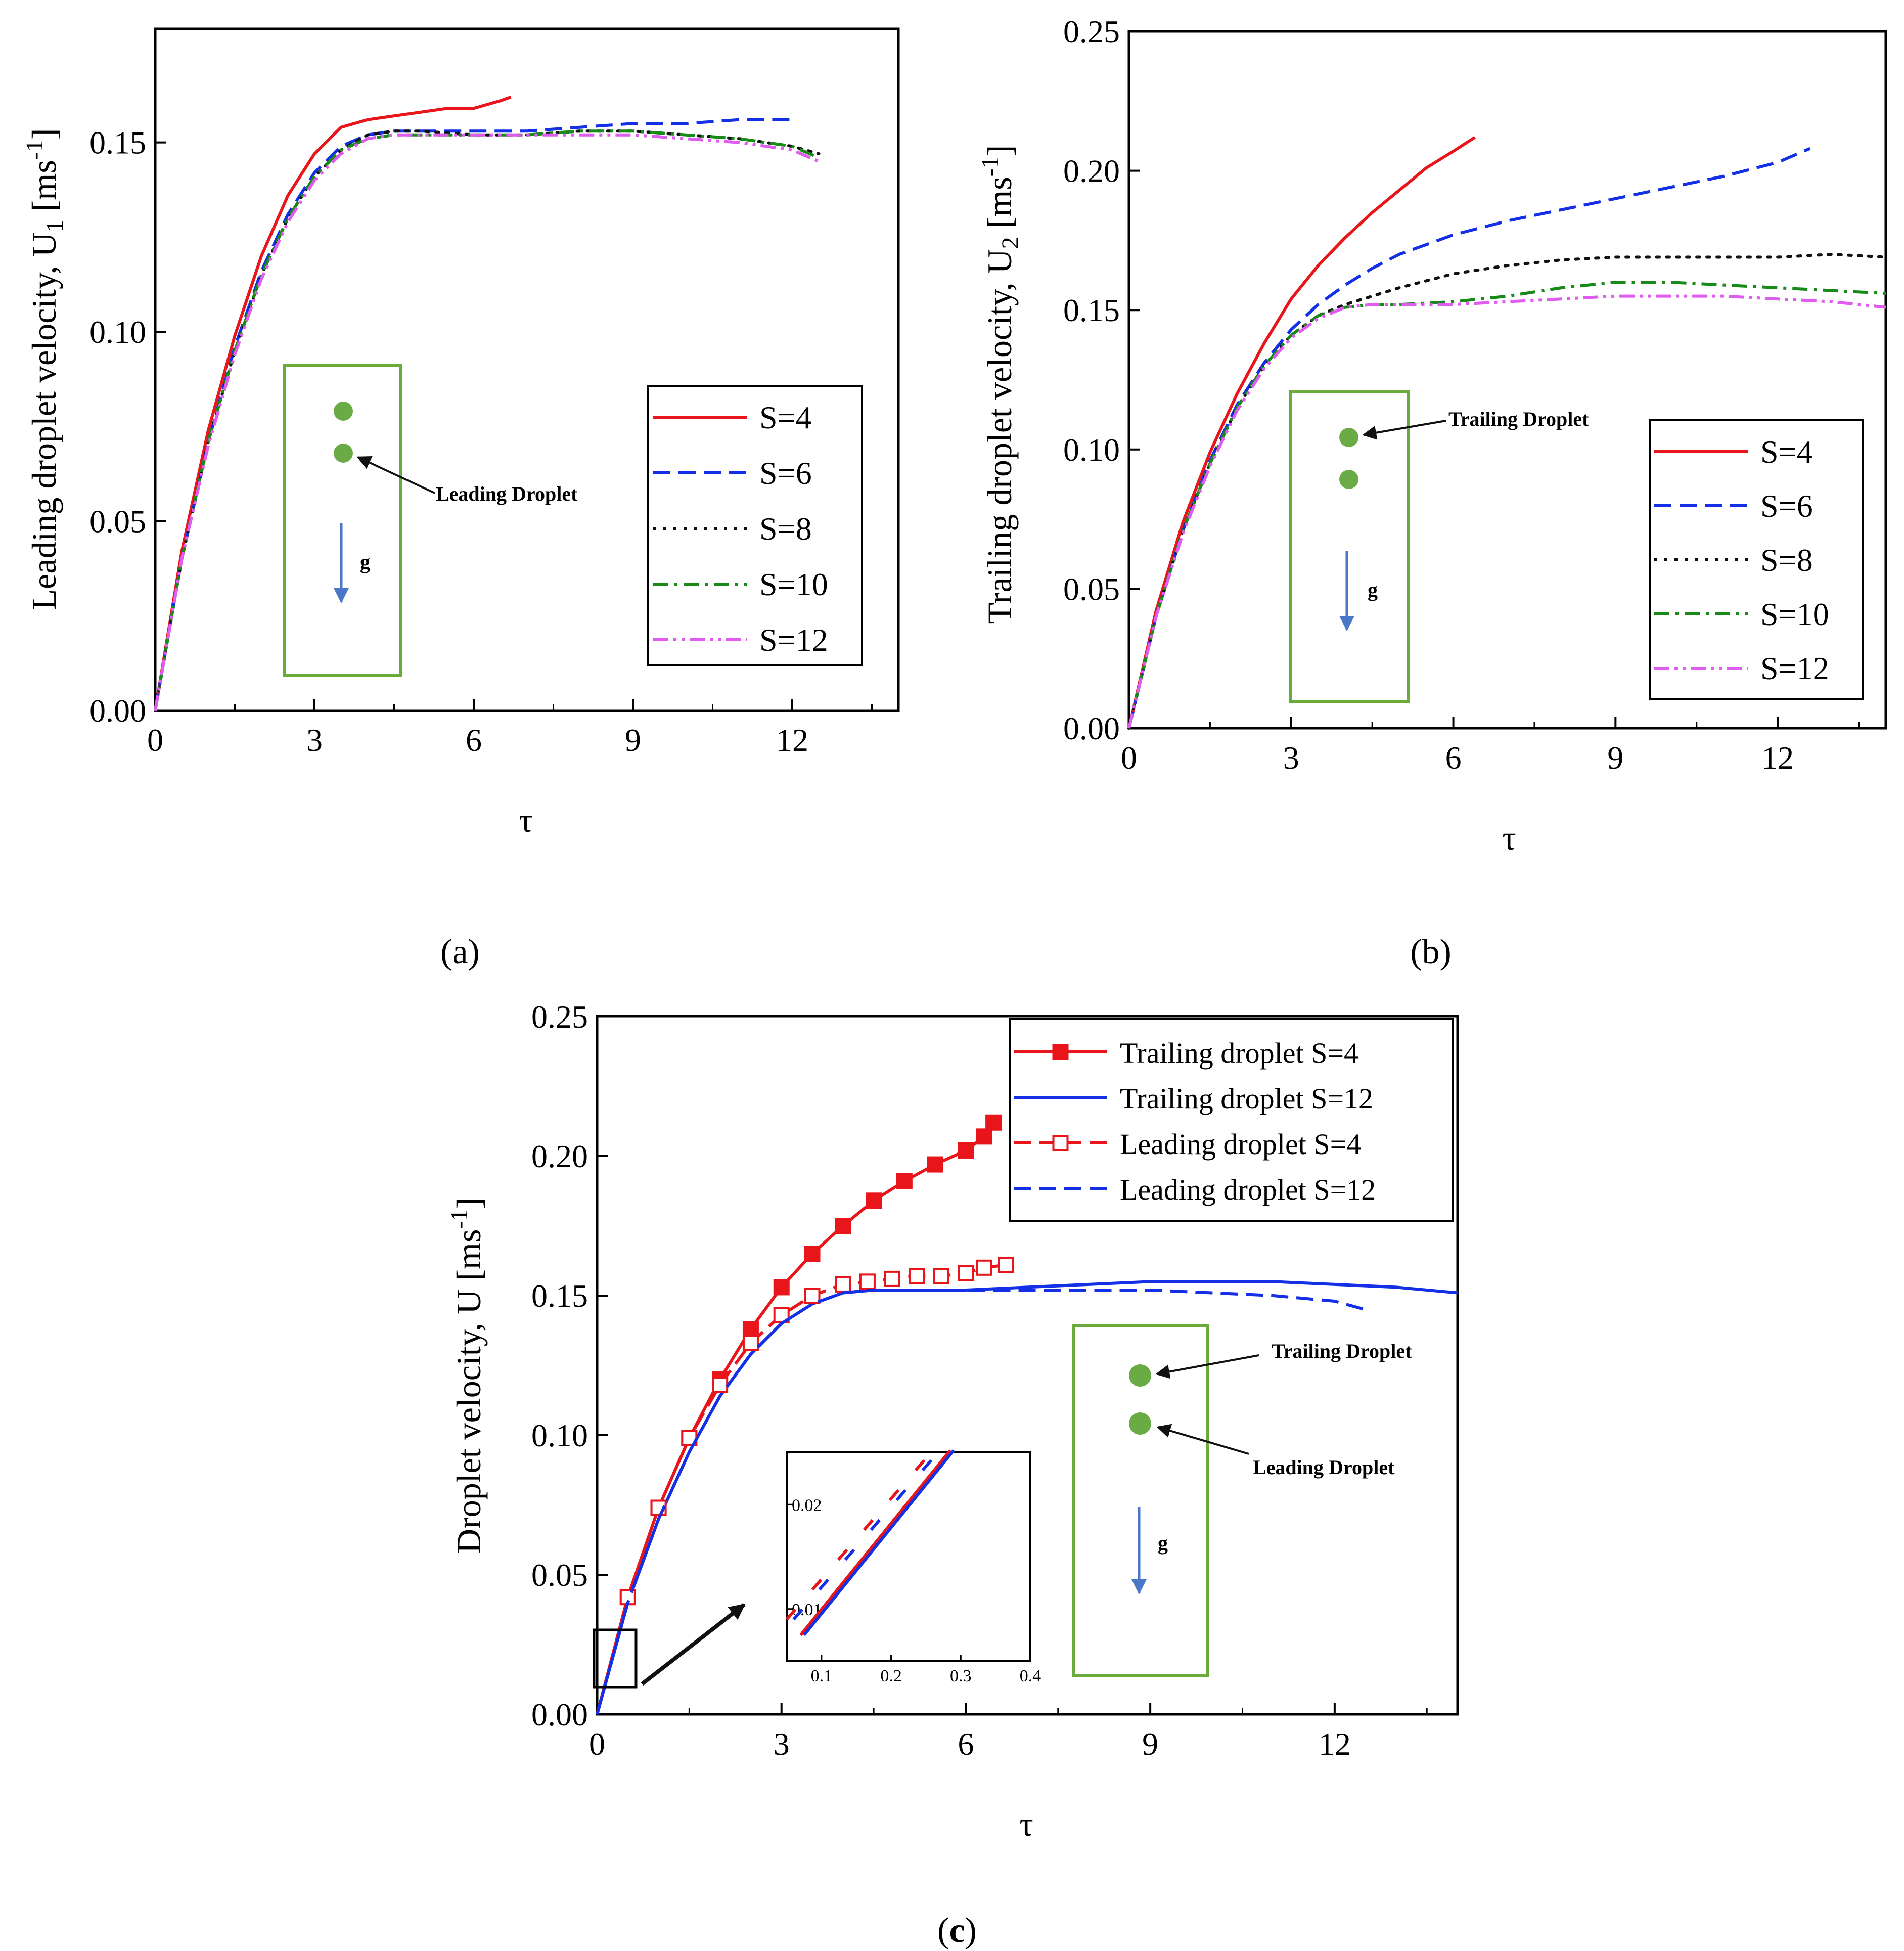  Describe the element at coordinates (467, 1376) in the screenshot. I see `y-axis-label-c: Droplet velocity, U [ms-1]` at that location.